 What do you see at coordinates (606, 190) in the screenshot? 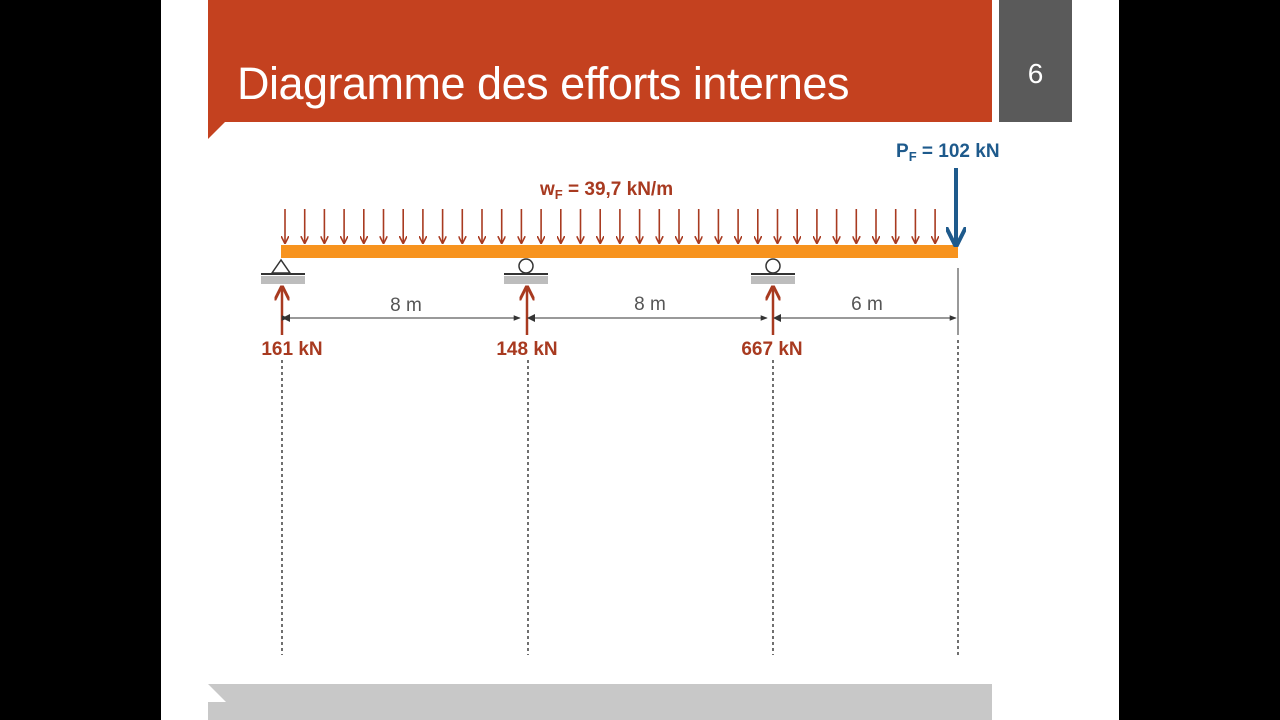
I see `distributed-load-label: wF = 39,7 kN/m` at bounding box center [606, 190].